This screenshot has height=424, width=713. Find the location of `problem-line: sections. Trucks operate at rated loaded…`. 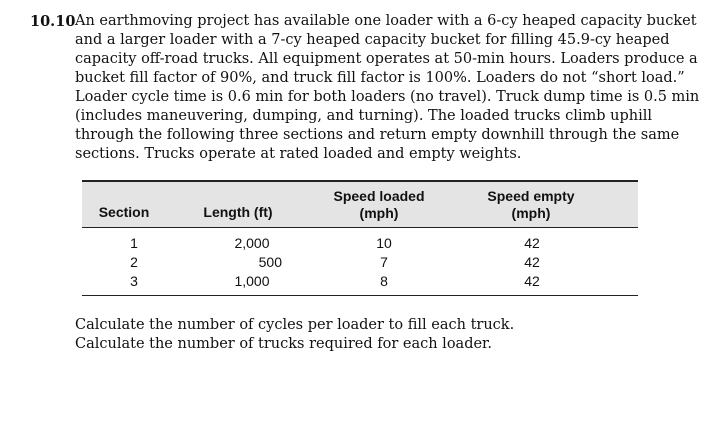

problem-line: sections. Trucks operate at rated loaded… is located at coordinates (298, 154).